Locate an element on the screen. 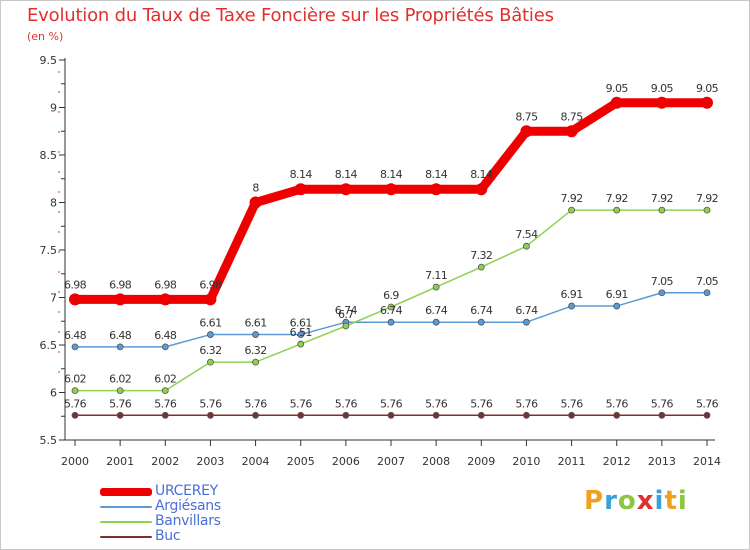 The width and height of the screenshot is (750, 550). x-tick-label: 2008 is located at coordinates (436, 461).